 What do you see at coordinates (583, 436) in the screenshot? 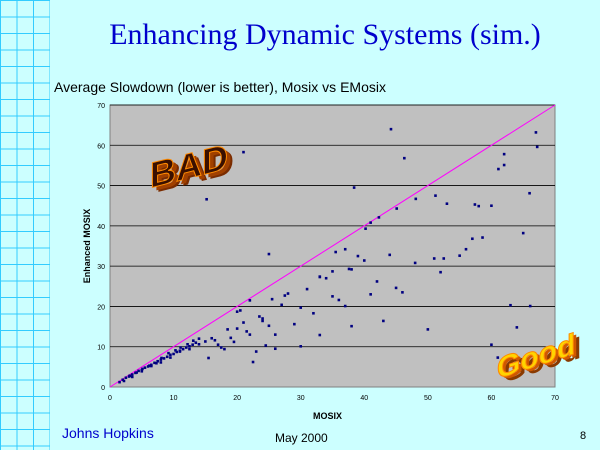
I see `page-number: 8` at bounding box center [583, 436].